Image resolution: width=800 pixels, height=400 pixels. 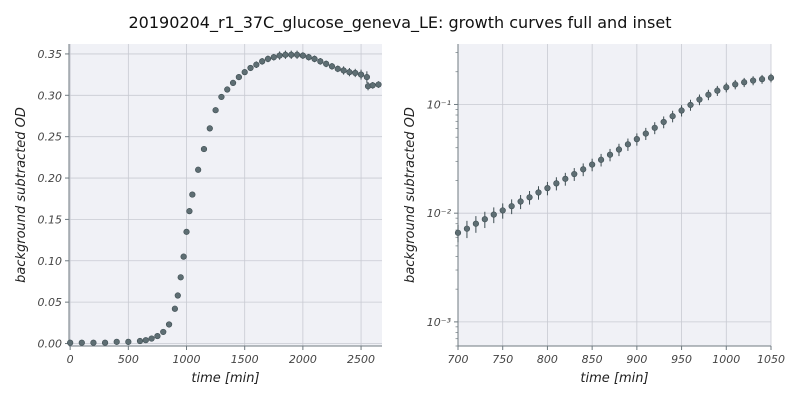 What do you see at coordinates (439, 213) in the screenshot?
I see `y-tick-label: 10⁻²` at bounding box center [439, 213].